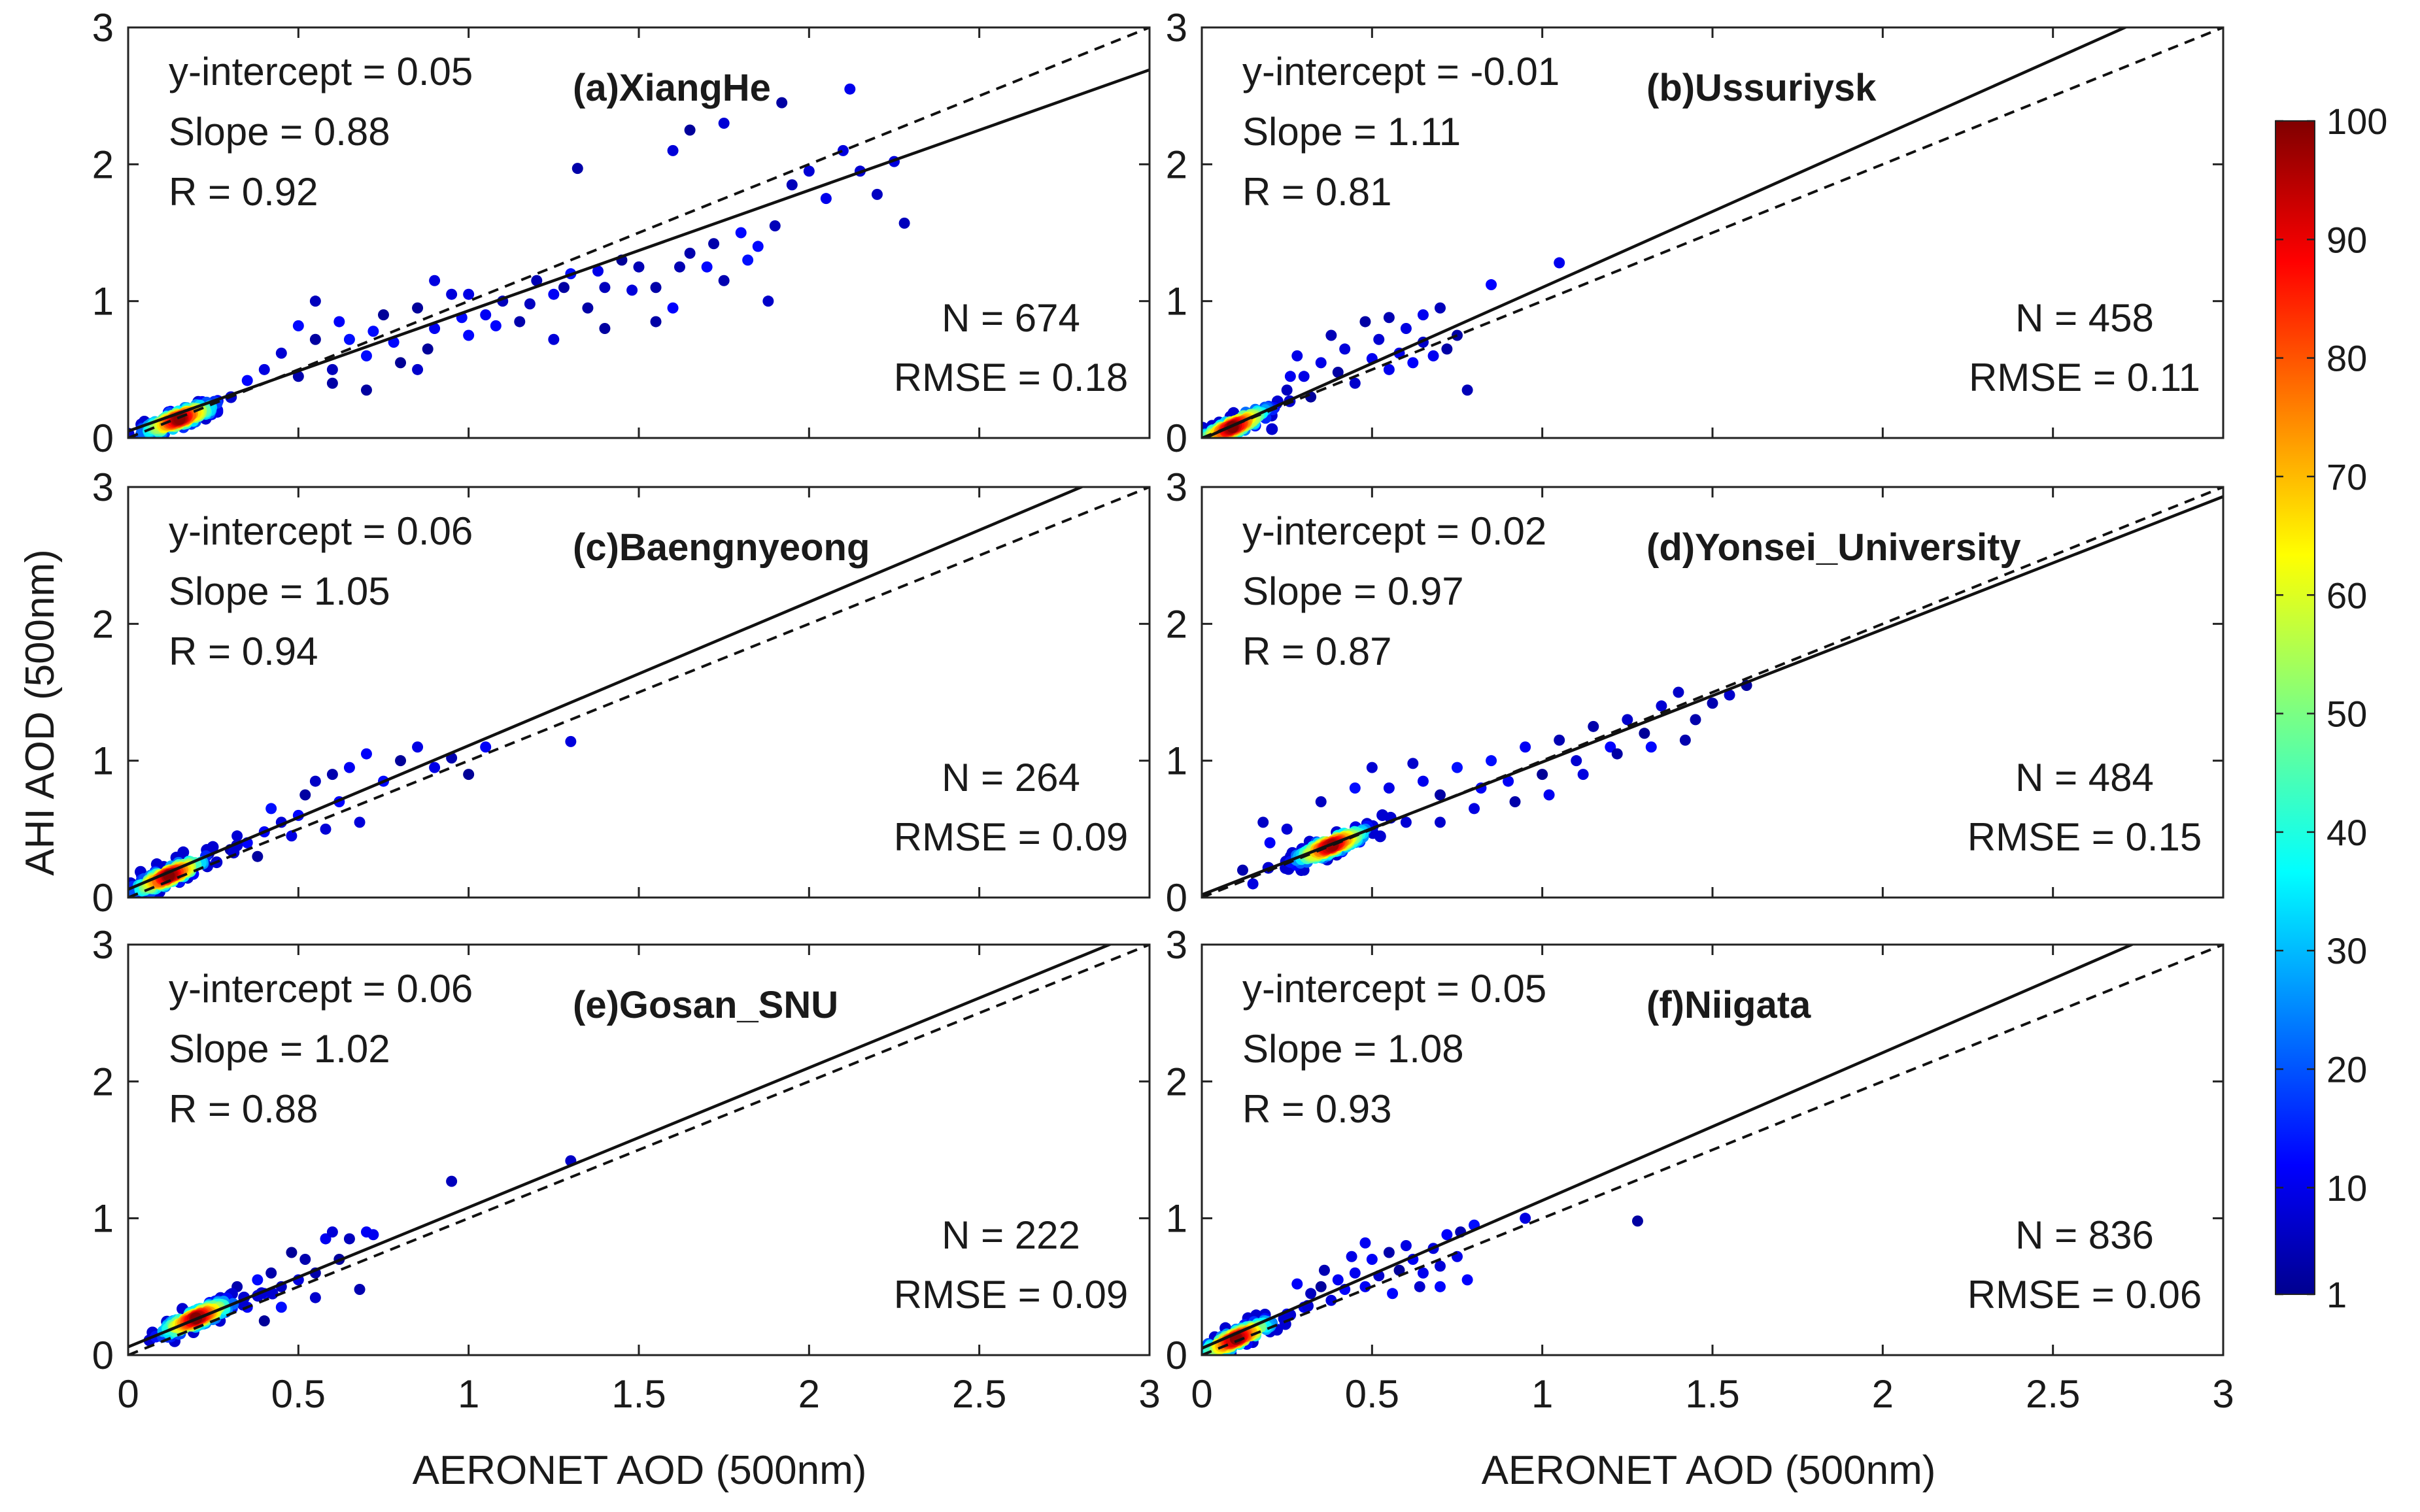 Image resolution: width=2420 pixels, height=1512 pixels. Describe the element at coordinates (721, 547) in the screenshot. I see `panel-title: (c)Baengnyeong` at that location.